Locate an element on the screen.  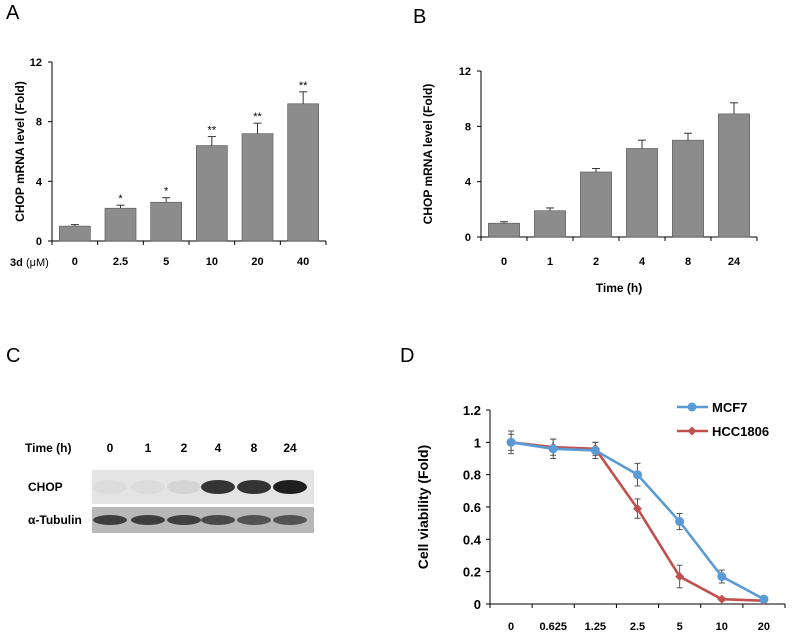
panel-a-x-tick-label: 20 is located at coordinates (257, 262).